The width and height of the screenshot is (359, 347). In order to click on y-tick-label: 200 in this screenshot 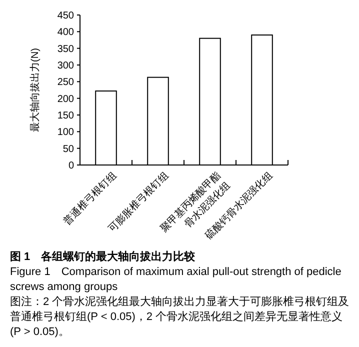, I will do `click(65, 99)`.